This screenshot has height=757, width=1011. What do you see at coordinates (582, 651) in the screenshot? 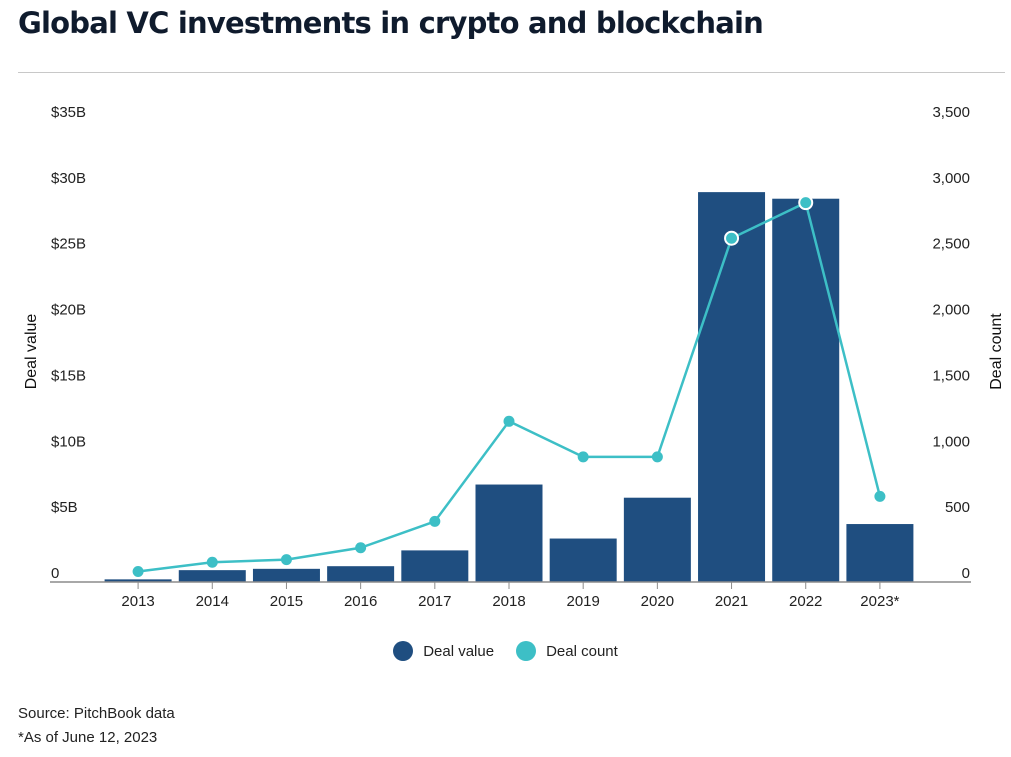
I see `legend-label-deal-count: Deal count` at bounding box center [582, 651].